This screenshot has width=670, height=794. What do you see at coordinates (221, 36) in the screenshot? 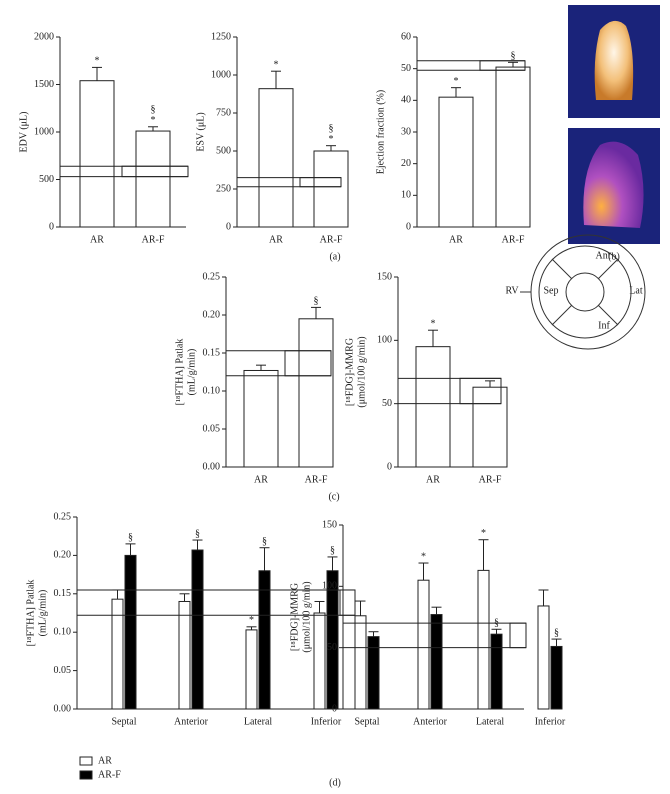
I see `y-tick-label: 1250` at bounding box center [221, 36].